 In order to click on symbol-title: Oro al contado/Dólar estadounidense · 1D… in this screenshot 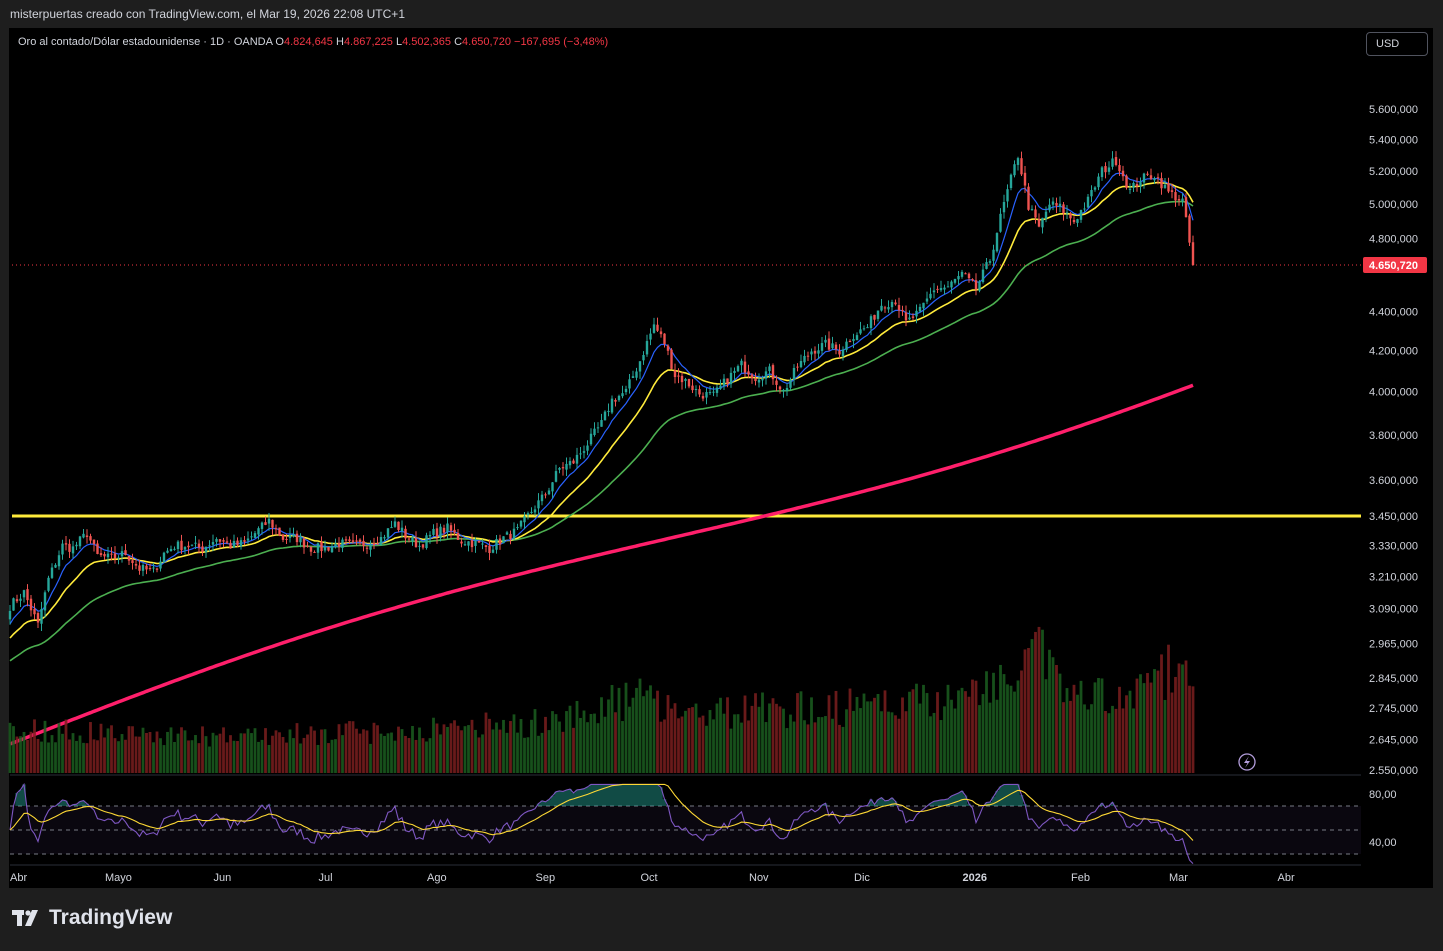, I will do `click(145, 42)`.